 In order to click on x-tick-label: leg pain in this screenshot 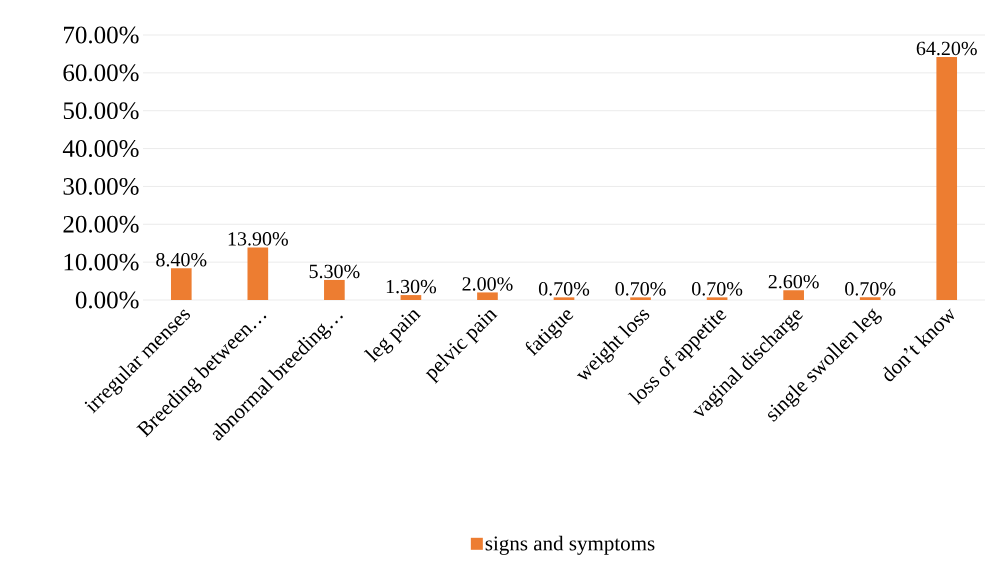, I will do `click(392, 336)`.